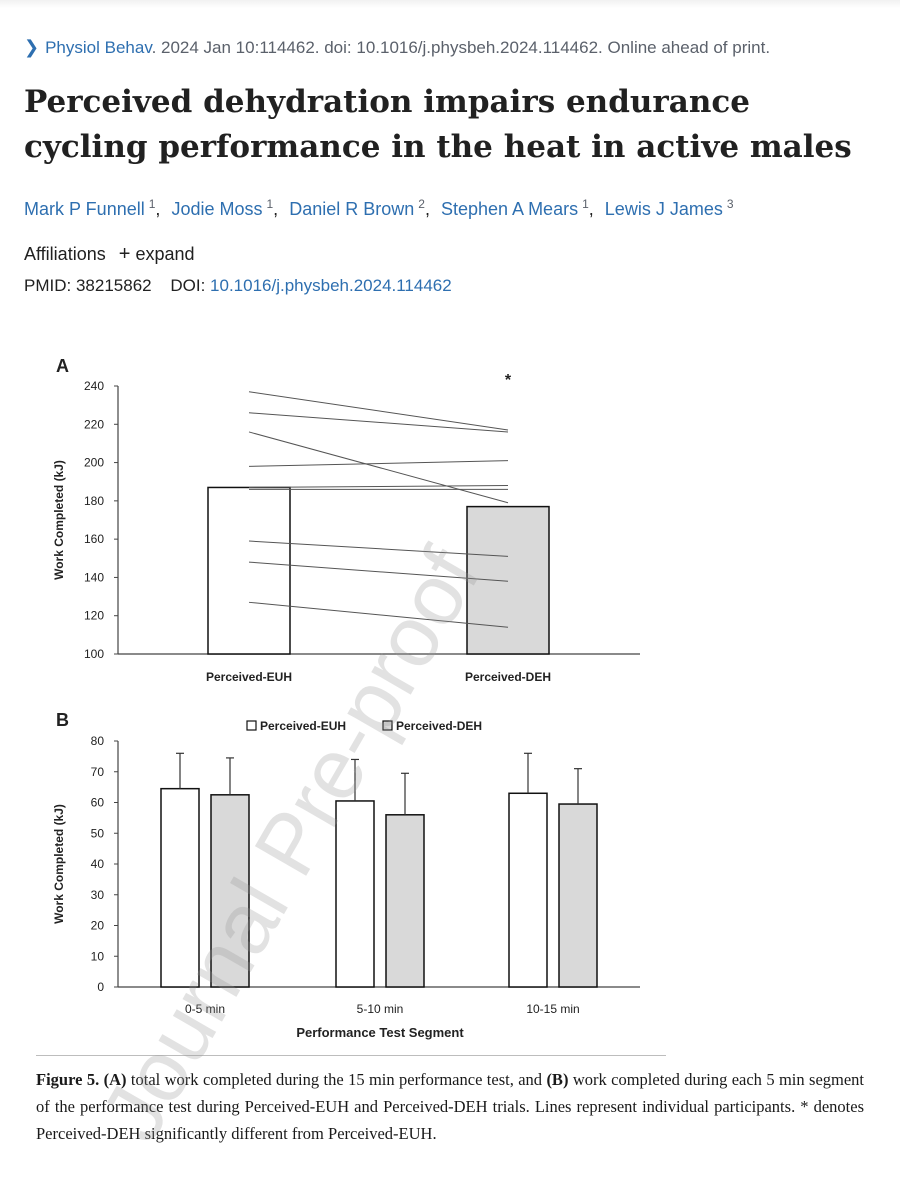  What do you see at coordinates (98, 864) in the screenshot?
I see `y-tick-label: 40` at bounding box center [98, 864].